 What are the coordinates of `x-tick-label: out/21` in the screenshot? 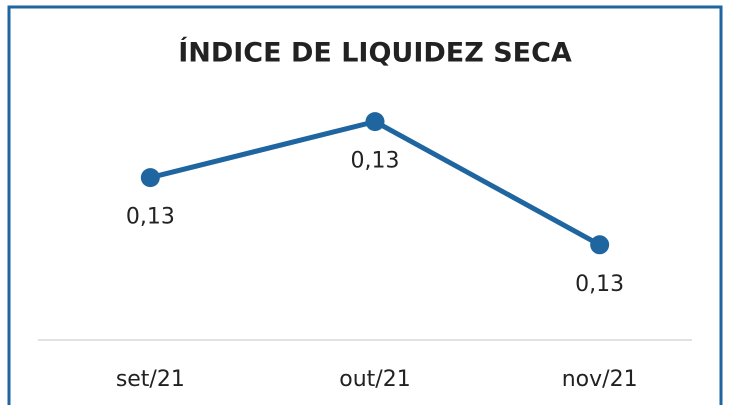 It's located at (374, 379).